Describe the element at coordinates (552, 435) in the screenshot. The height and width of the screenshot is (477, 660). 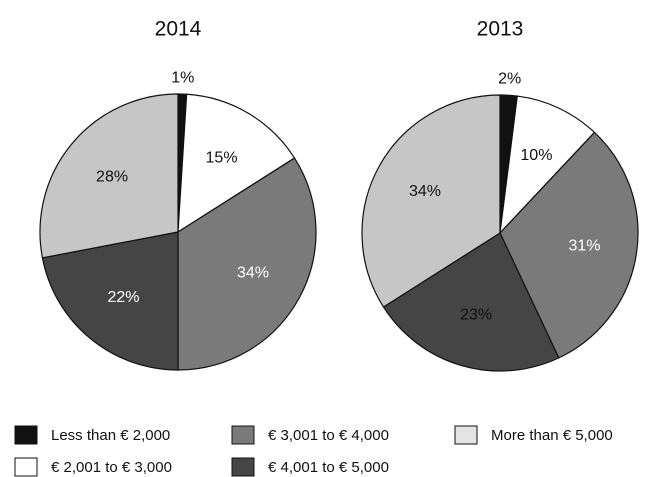
I see `legend-label: More than € 5,000` at that location.